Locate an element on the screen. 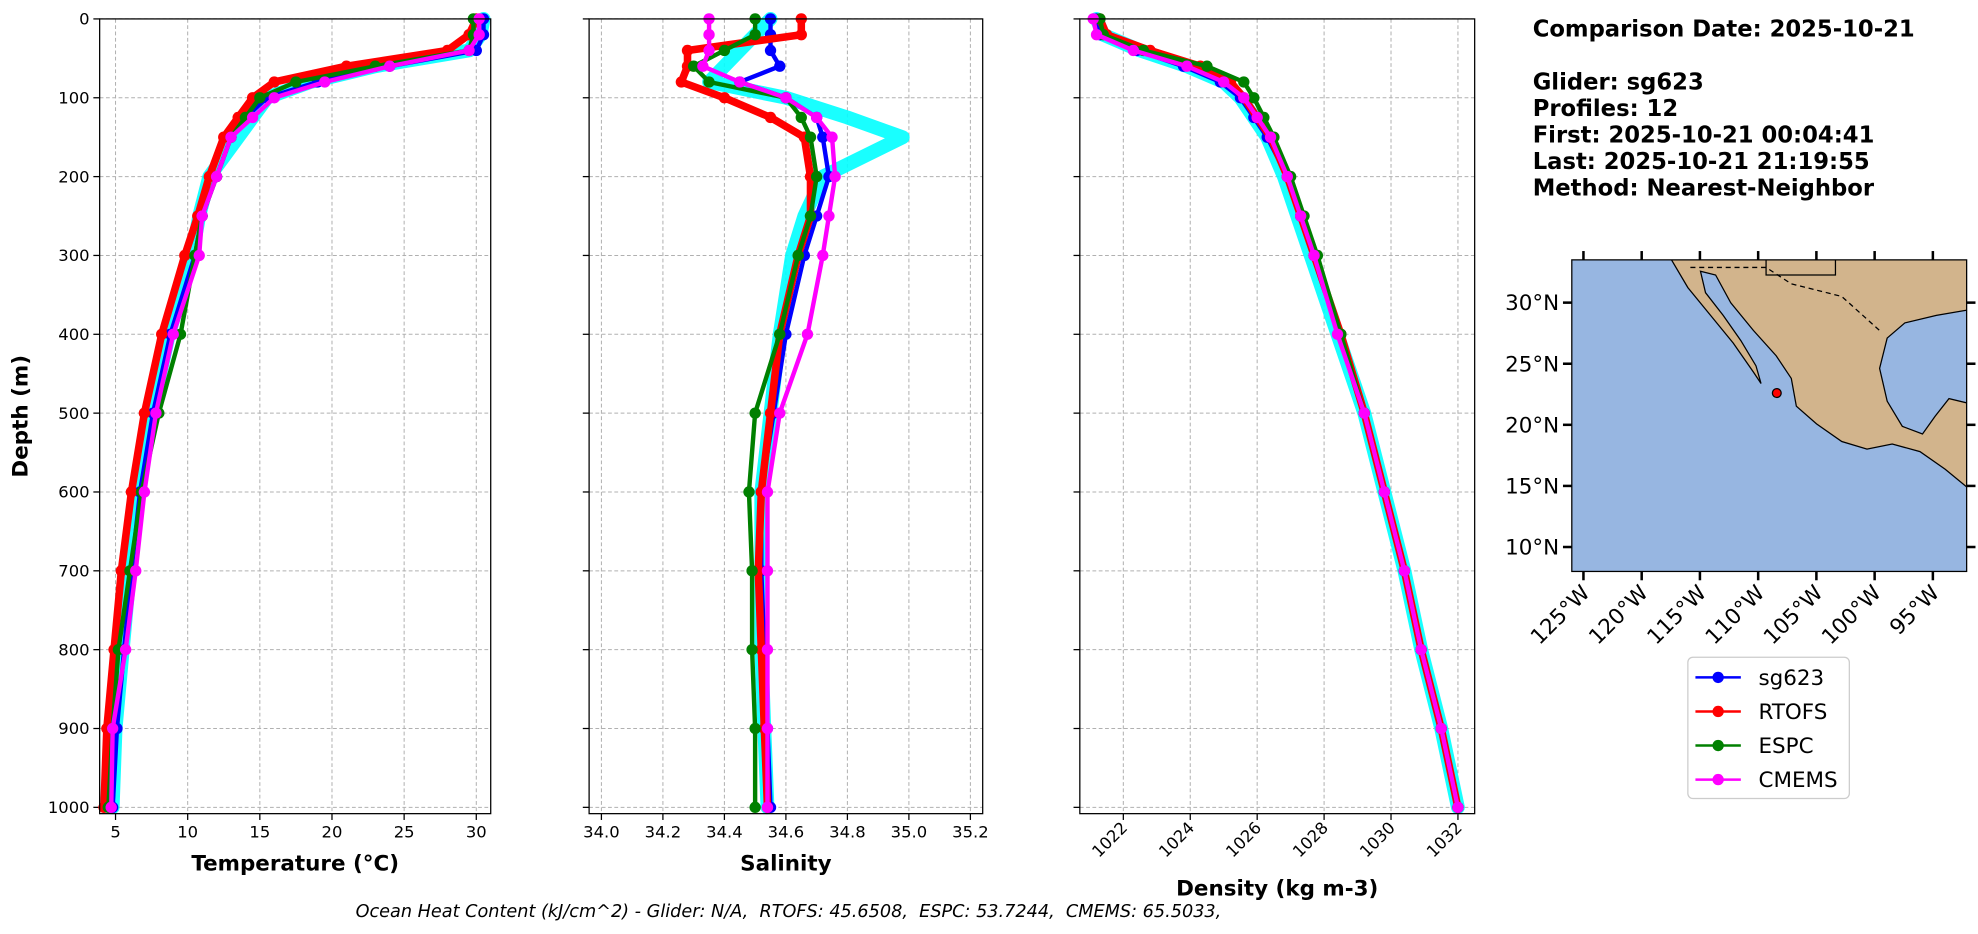 The width and height of the screenshot is (1978, 934). map-lat-label: 10°N is located at coordinates (1532, 548).